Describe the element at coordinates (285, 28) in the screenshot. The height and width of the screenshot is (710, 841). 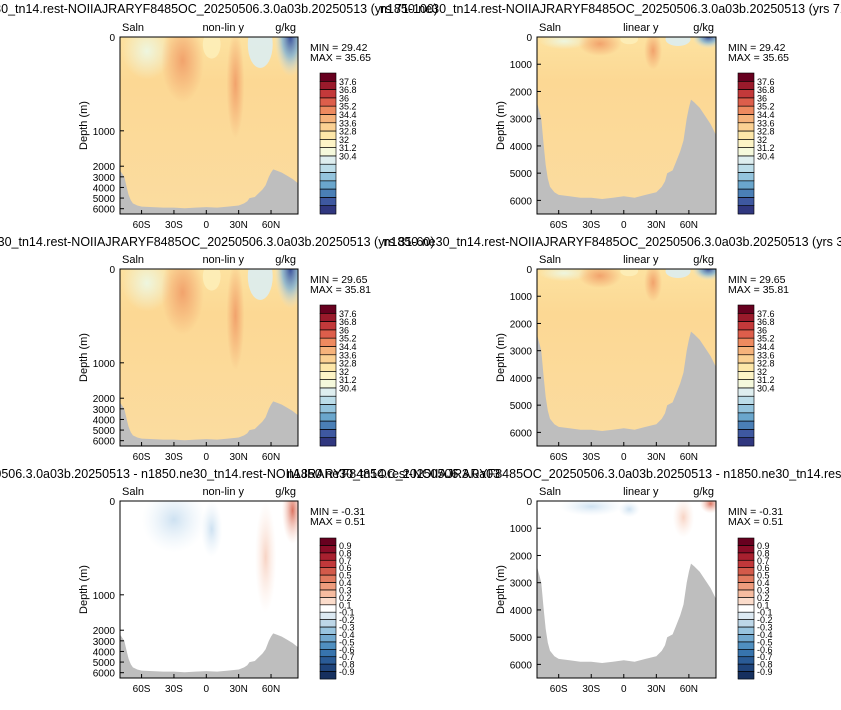
I see `units-label: g/kg` at that location.